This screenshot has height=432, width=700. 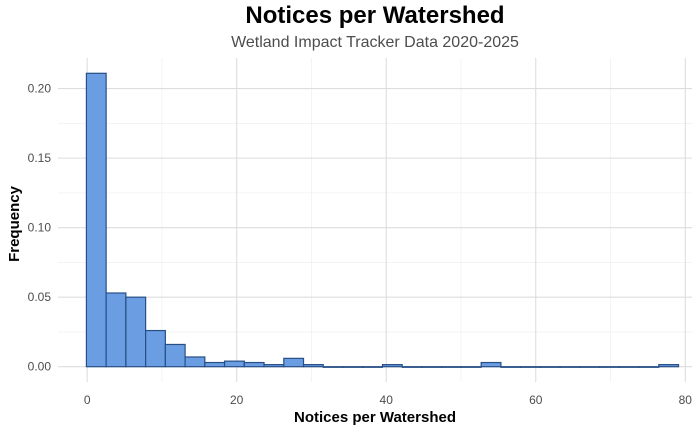 I want to click on y-tick-label: 0.15, so click(x=40, y=158).